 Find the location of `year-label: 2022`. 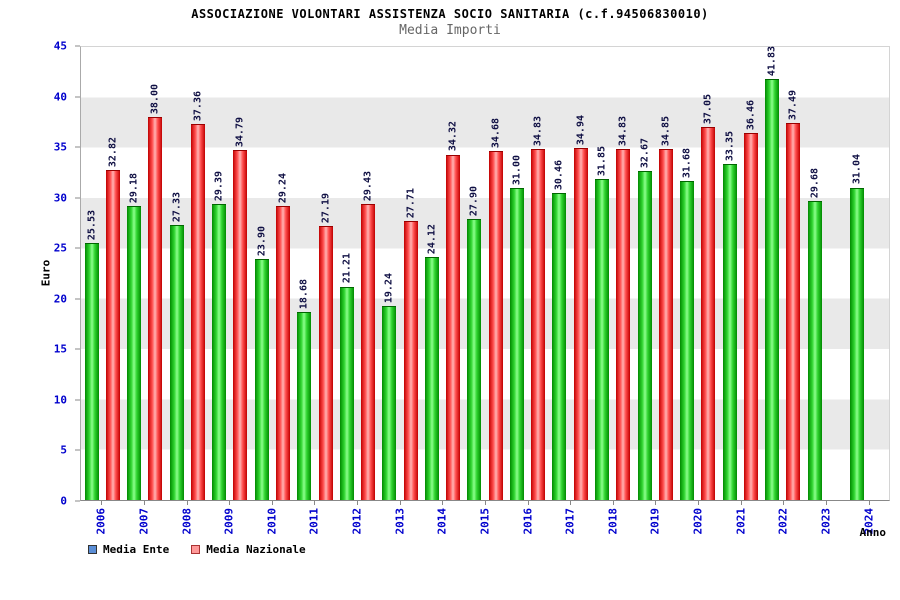

year-label: 2022 is located at coordinates (783, 521).